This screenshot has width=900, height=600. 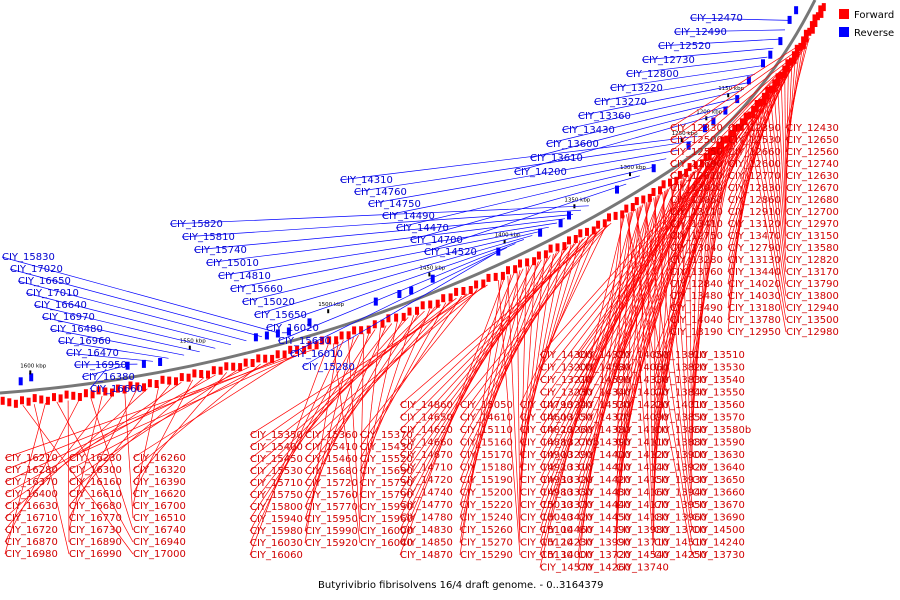 I want to click on gene-label: CIY_16060, so click(x=276, y=555).